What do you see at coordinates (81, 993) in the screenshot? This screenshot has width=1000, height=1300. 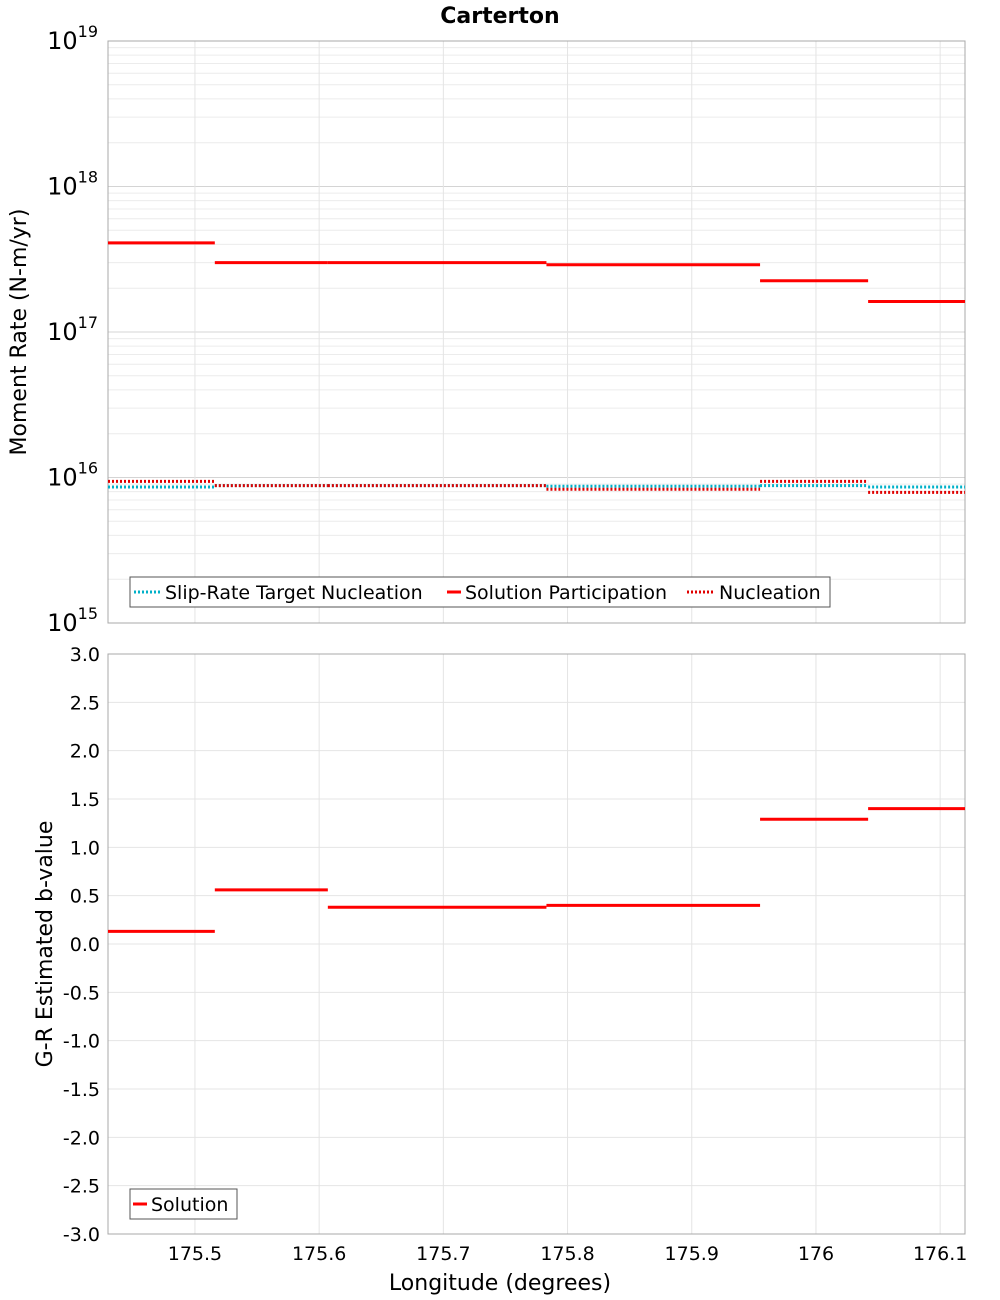 I see `y-tick-label-bottom: -0.5` at bounding box center [81, 993].